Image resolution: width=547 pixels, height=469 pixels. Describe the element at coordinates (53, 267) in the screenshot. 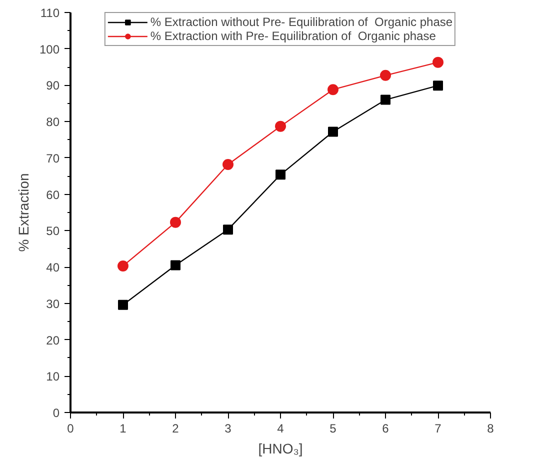

I see `y-tick-label: 40` at that location.